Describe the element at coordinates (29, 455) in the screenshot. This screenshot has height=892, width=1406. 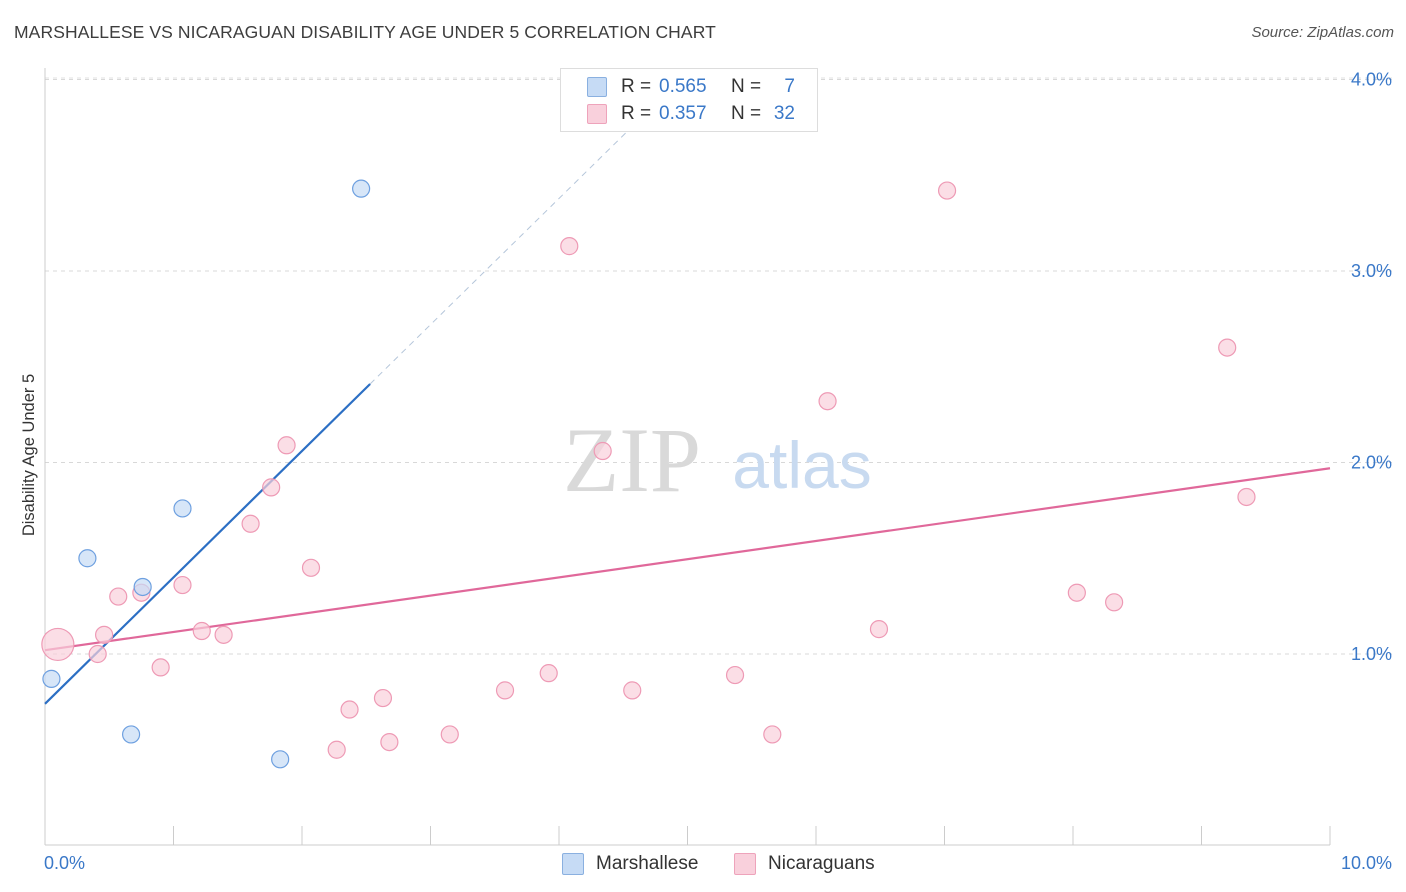
I see `y-axis-title: Disability Age Under 5` at that location.